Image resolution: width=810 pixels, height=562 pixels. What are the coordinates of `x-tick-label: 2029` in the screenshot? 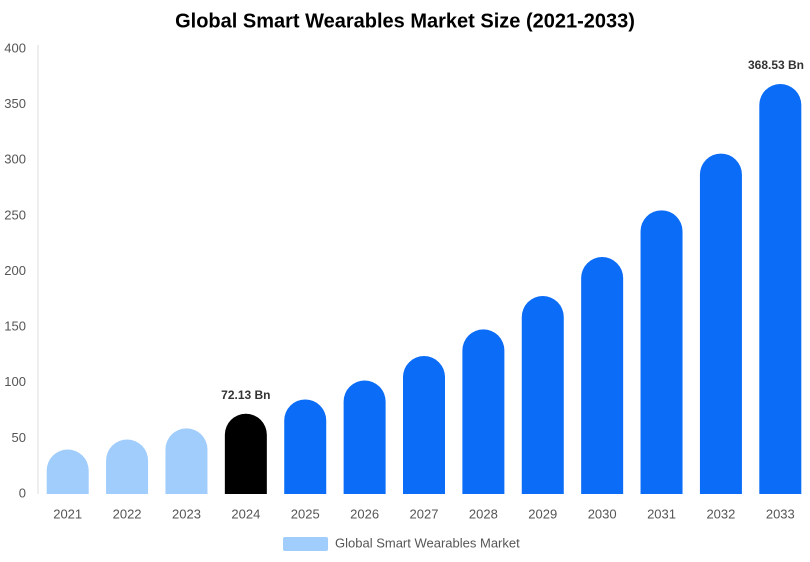 It's located at (542, 513).